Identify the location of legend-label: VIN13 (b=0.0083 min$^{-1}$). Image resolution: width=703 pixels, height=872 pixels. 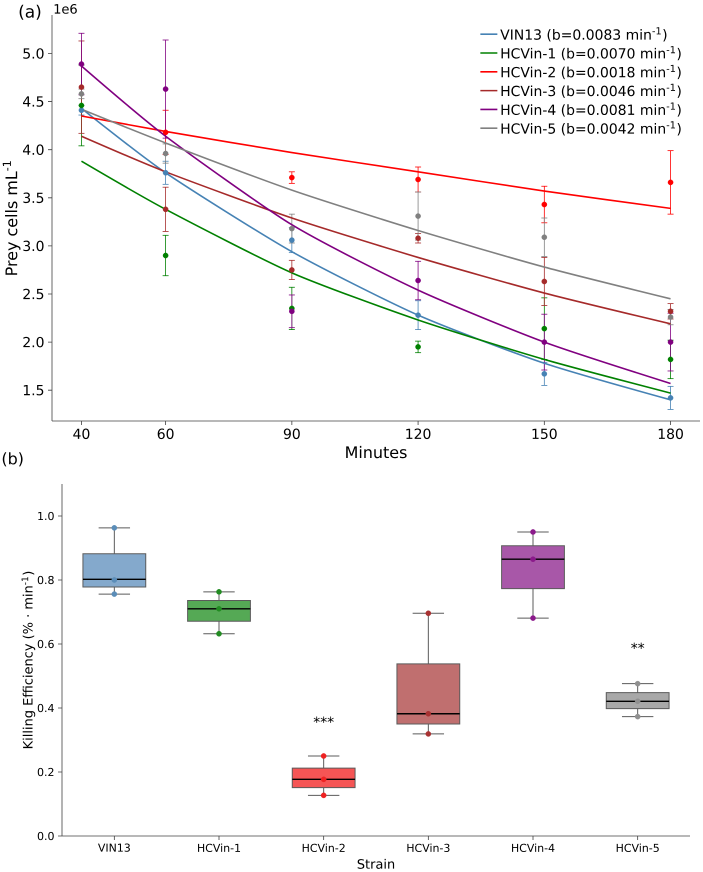
(583, 34).